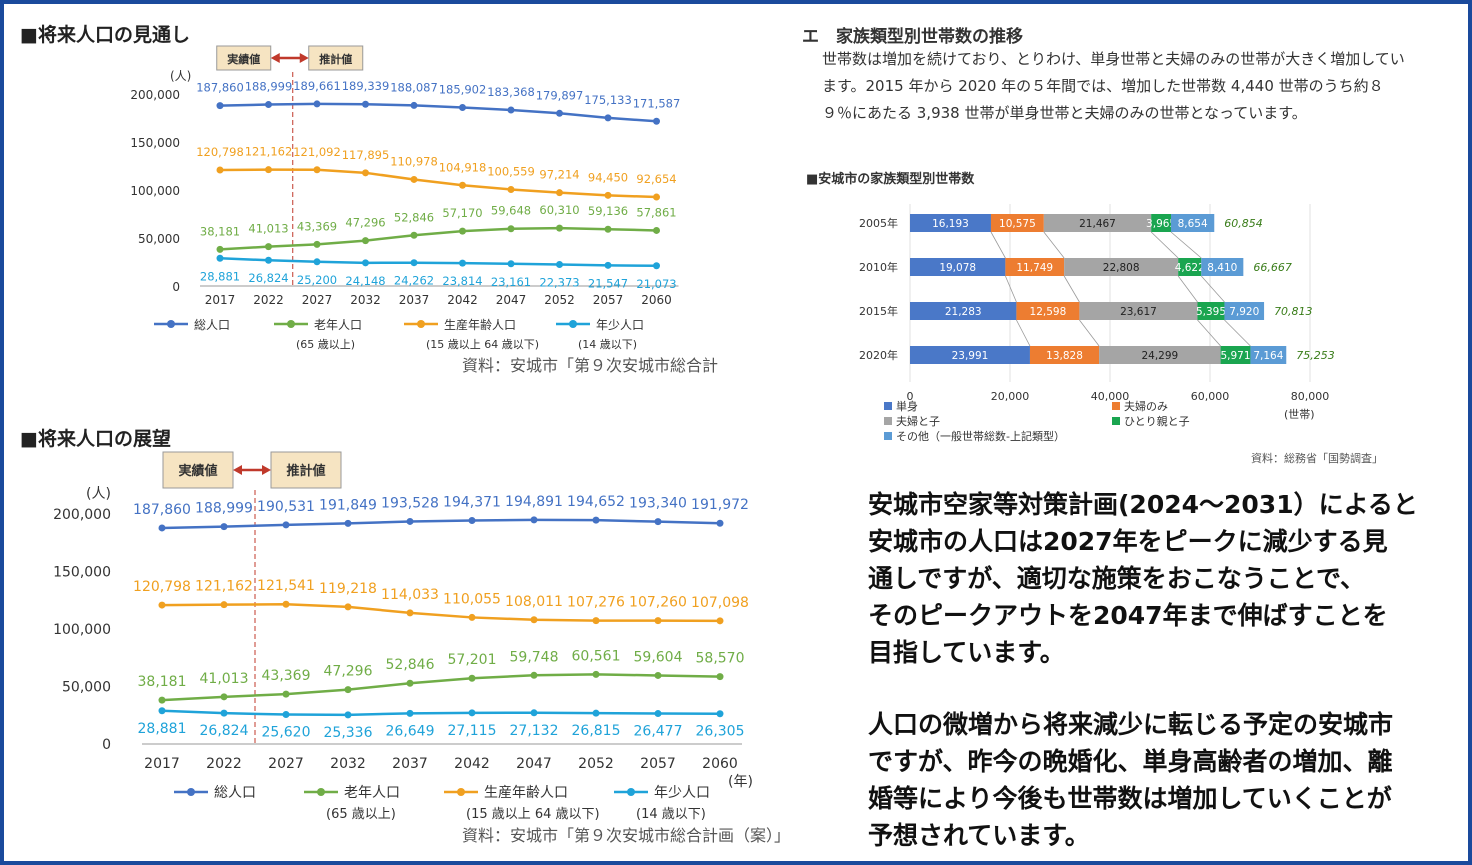 The height and width of the screenshot is (865, 1472). I want to click on data-label: 57,170, so click(462, 213).